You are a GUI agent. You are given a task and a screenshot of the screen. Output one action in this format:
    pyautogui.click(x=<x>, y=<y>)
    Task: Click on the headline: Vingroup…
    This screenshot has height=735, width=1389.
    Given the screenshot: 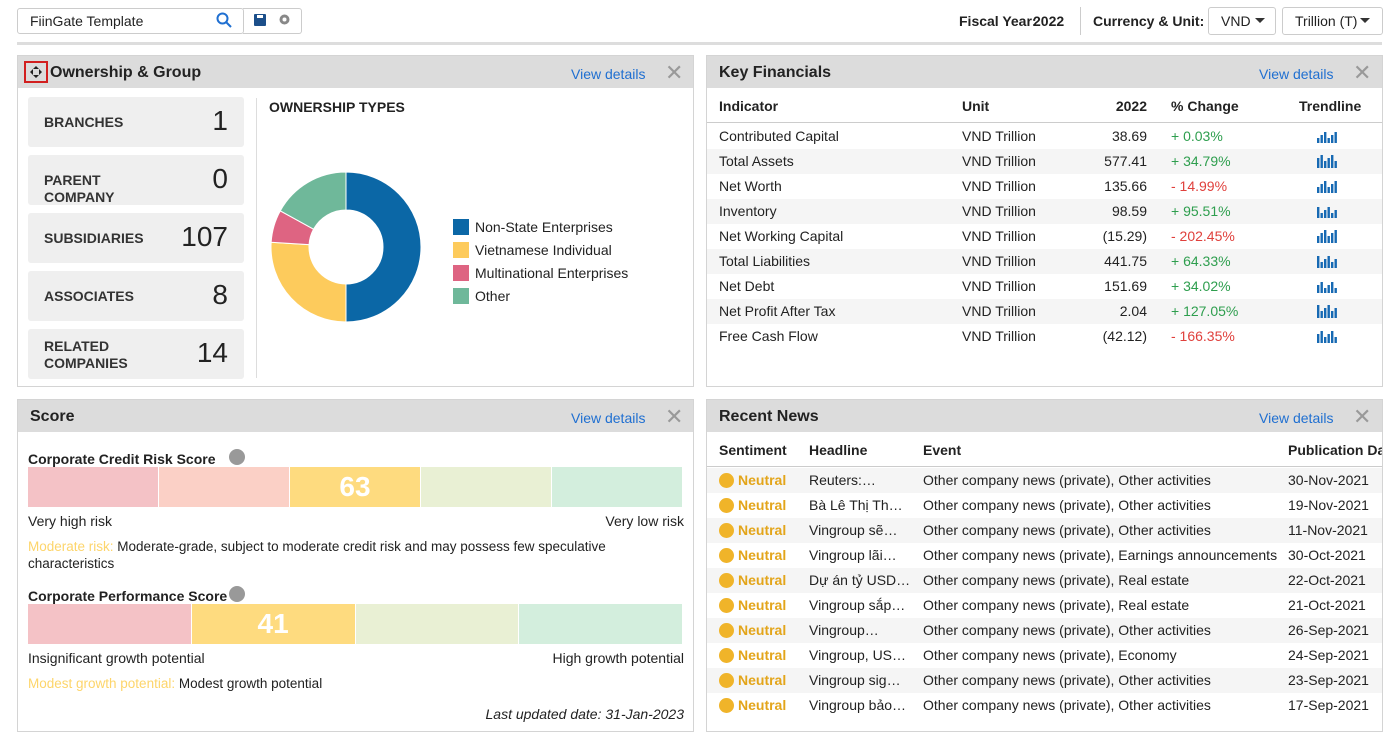 What is the action you would take?
    pyautogui.click(x=844, y=630)
    